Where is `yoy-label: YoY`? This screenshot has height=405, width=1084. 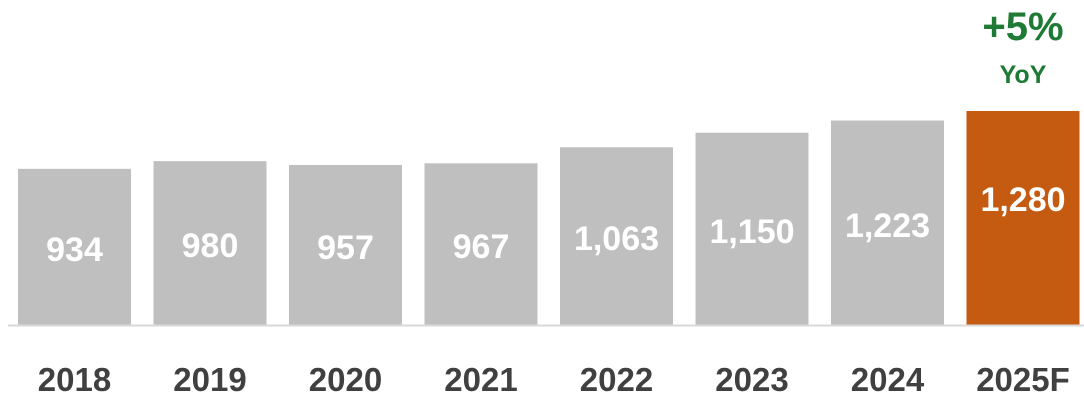
yoy-label: YoY is located at coordinates (1023, 75).